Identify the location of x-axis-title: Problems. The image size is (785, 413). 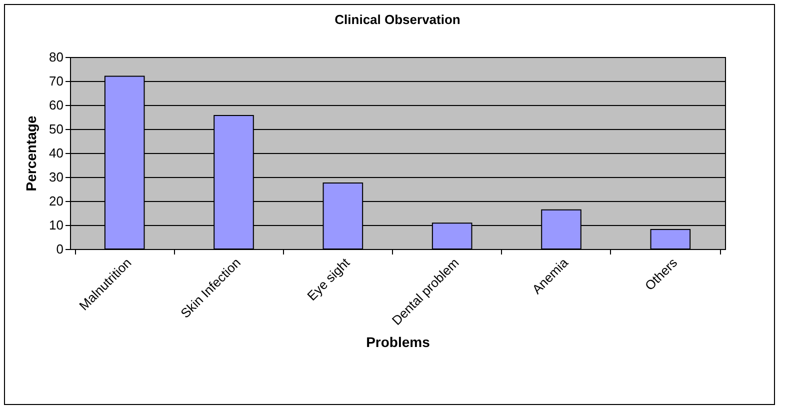
(398, 342).